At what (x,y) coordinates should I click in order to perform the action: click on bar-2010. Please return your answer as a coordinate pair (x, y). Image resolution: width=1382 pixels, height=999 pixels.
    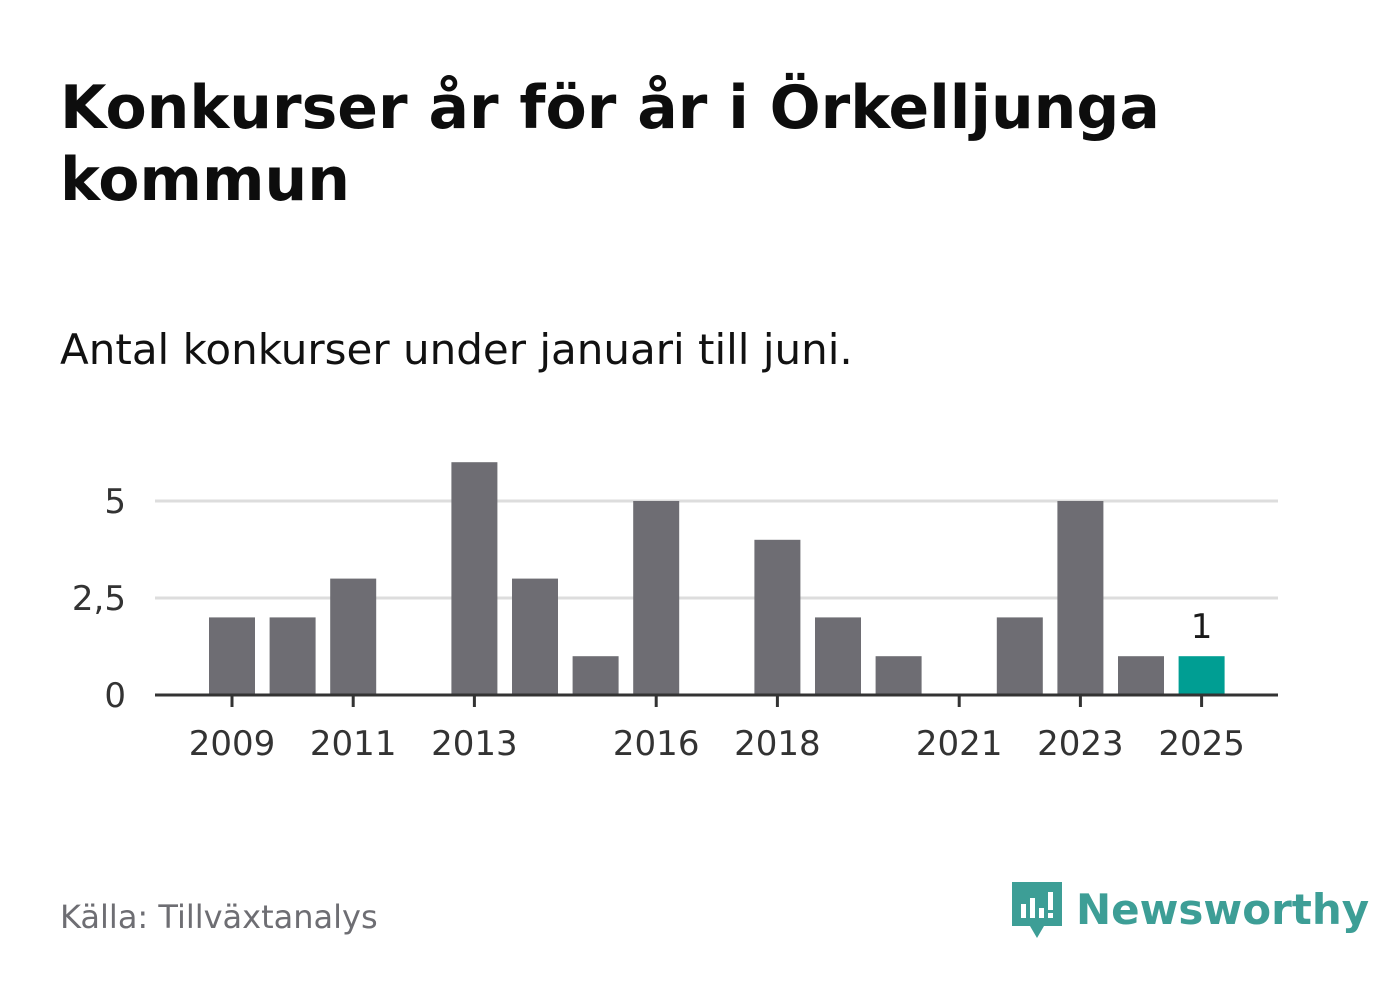
    Looking at the image, I should click on (292, 656).